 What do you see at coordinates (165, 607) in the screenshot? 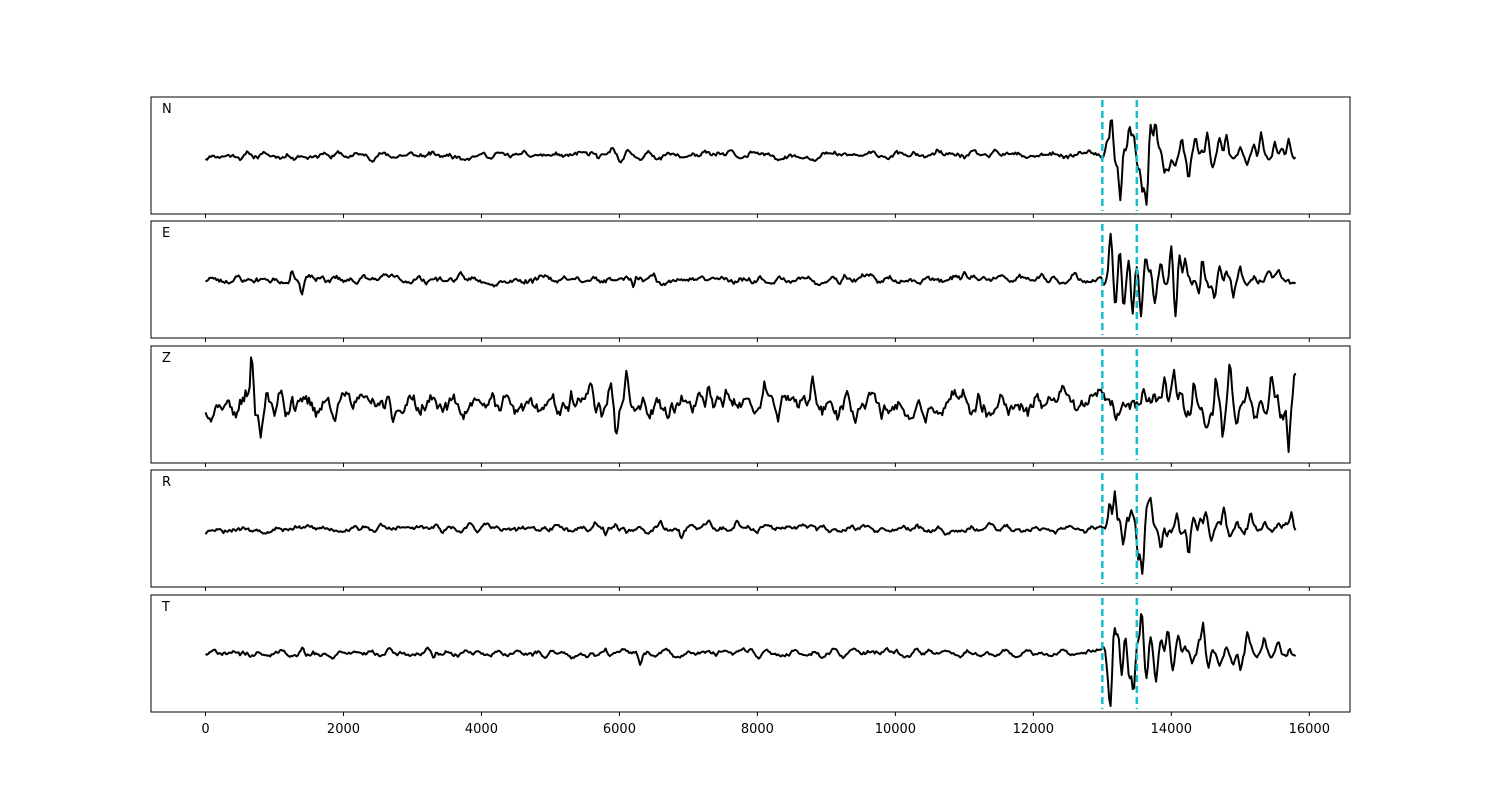
I see `panel-label: T` at bounding box center [165, 607].